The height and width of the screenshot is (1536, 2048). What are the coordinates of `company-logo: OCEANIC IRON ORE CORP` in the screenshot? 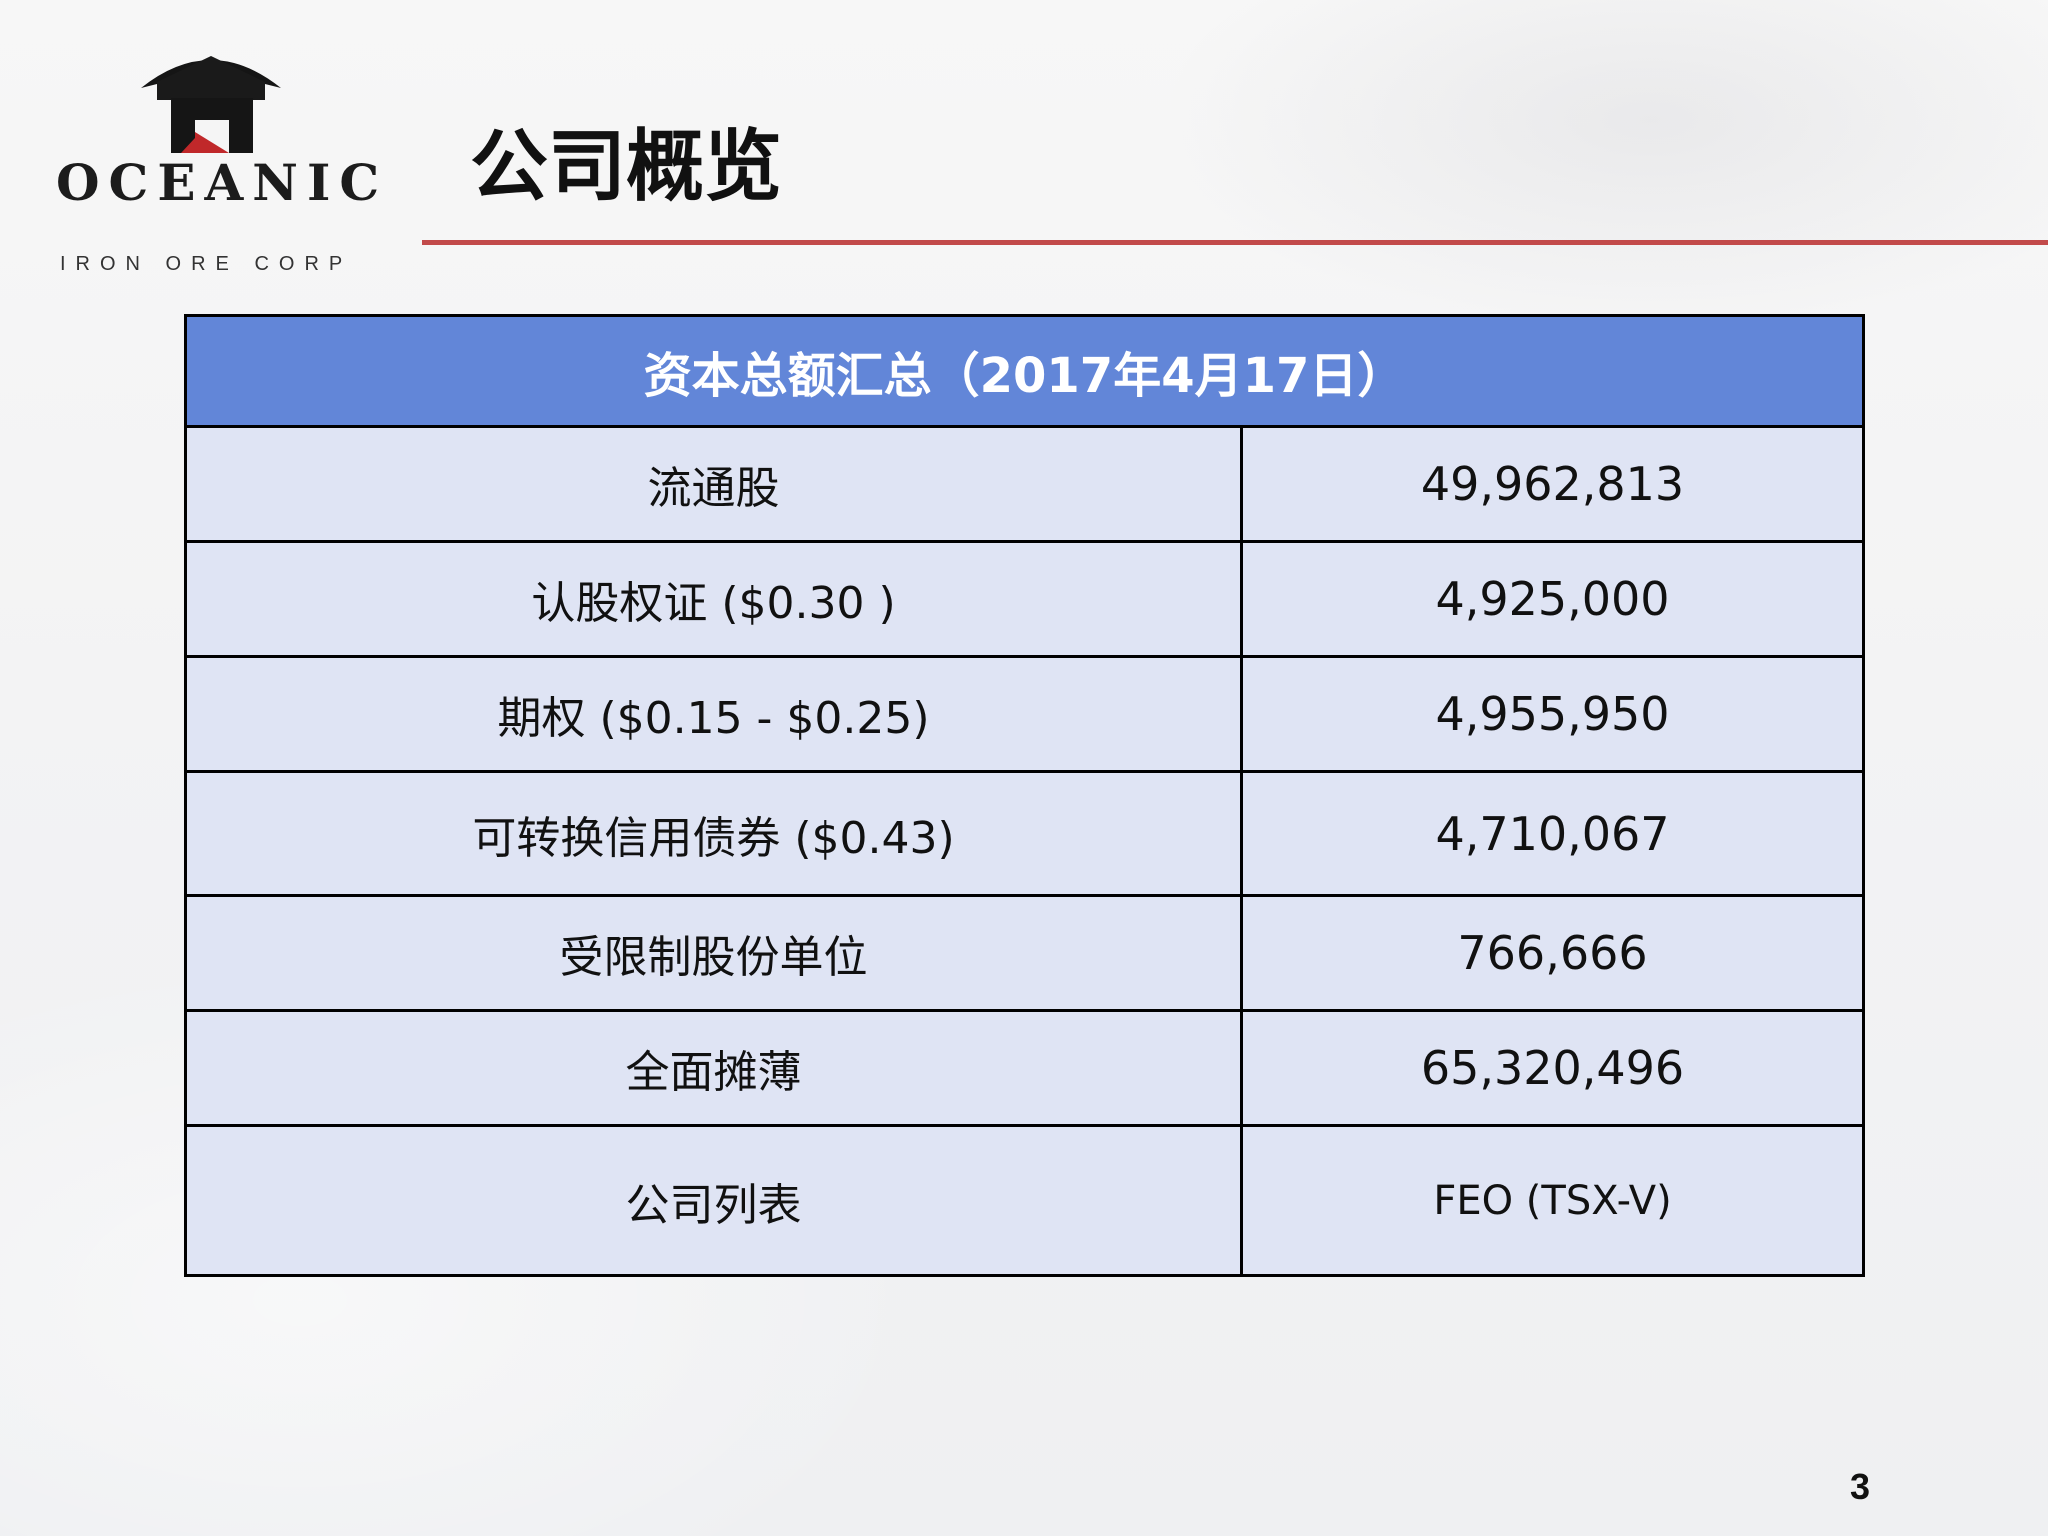 It's located at (222, 157).